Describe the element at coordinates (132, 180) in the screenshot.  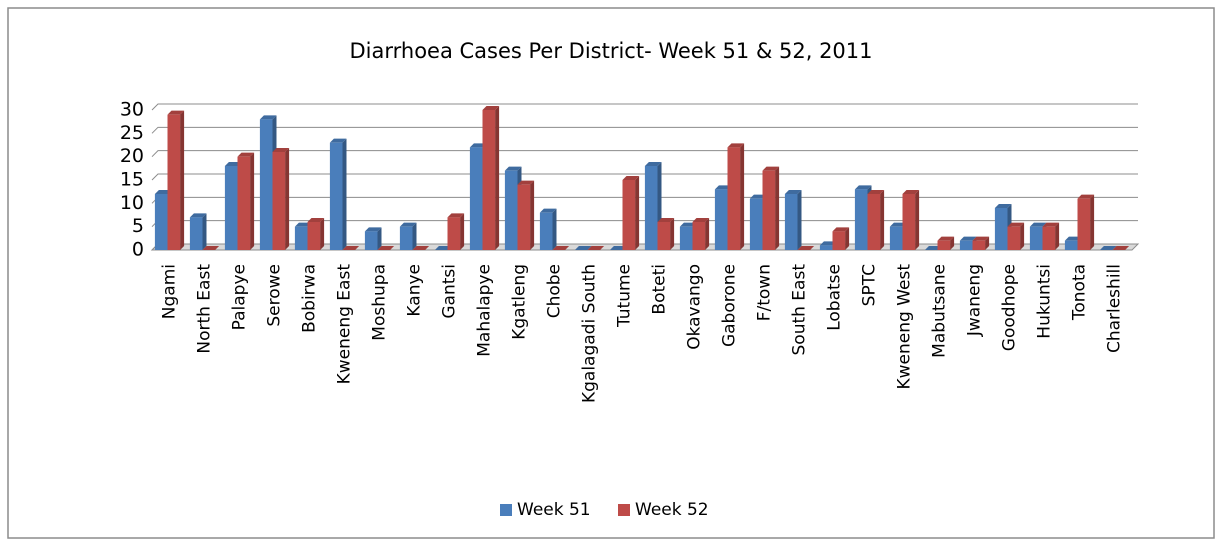
I see `y-tick-label: 15` at that location.